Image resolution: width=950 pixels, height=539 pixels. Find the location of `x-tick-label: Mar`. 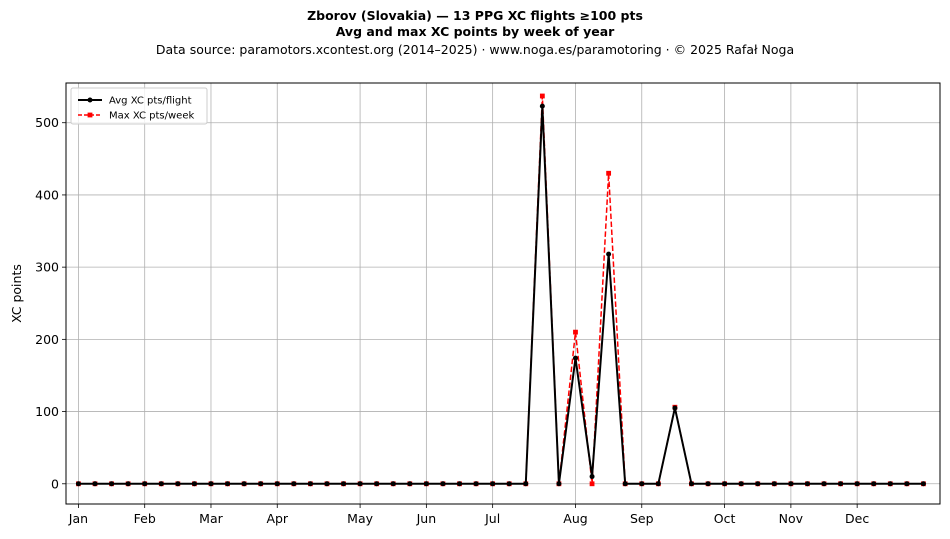

x-tick-label: Mar is located at coordinates (211, 518).